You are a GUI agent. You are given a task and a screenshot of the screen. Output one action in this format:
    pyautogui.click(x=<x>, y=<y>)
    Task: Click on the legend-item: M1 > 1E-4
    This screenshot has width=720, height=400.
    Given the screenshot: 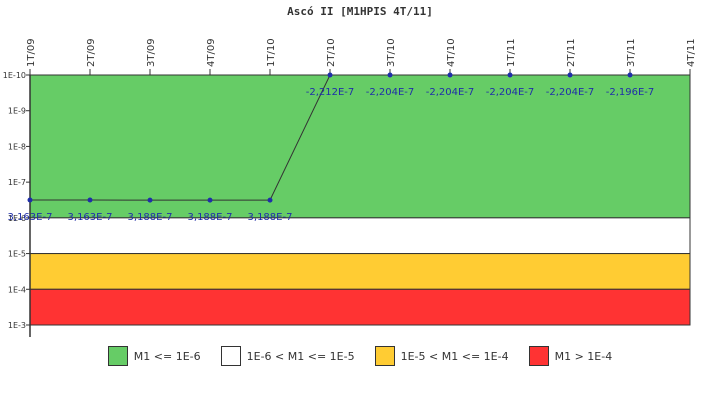 What is the action you would take?
    pyautogui.click(x=570, y=356)
    